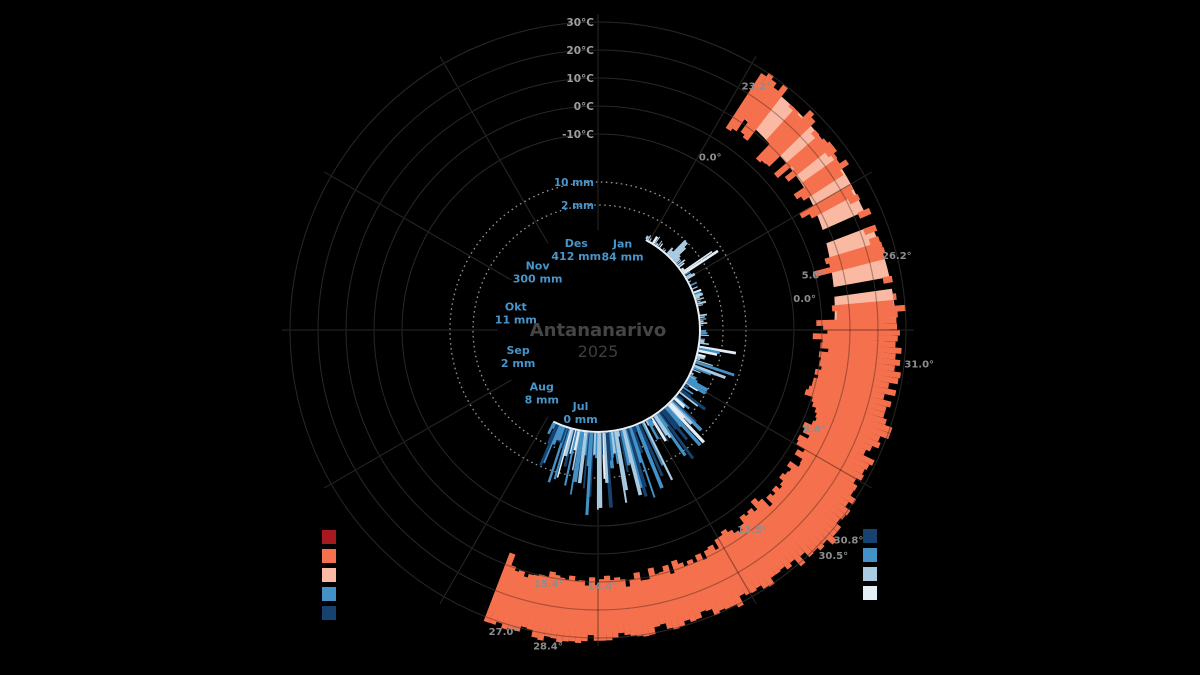 This screenshot has height=675, width=1200. Describe the element at coordinates (580, 406) in the screenshot. I see `month-name: Jul` at that location.